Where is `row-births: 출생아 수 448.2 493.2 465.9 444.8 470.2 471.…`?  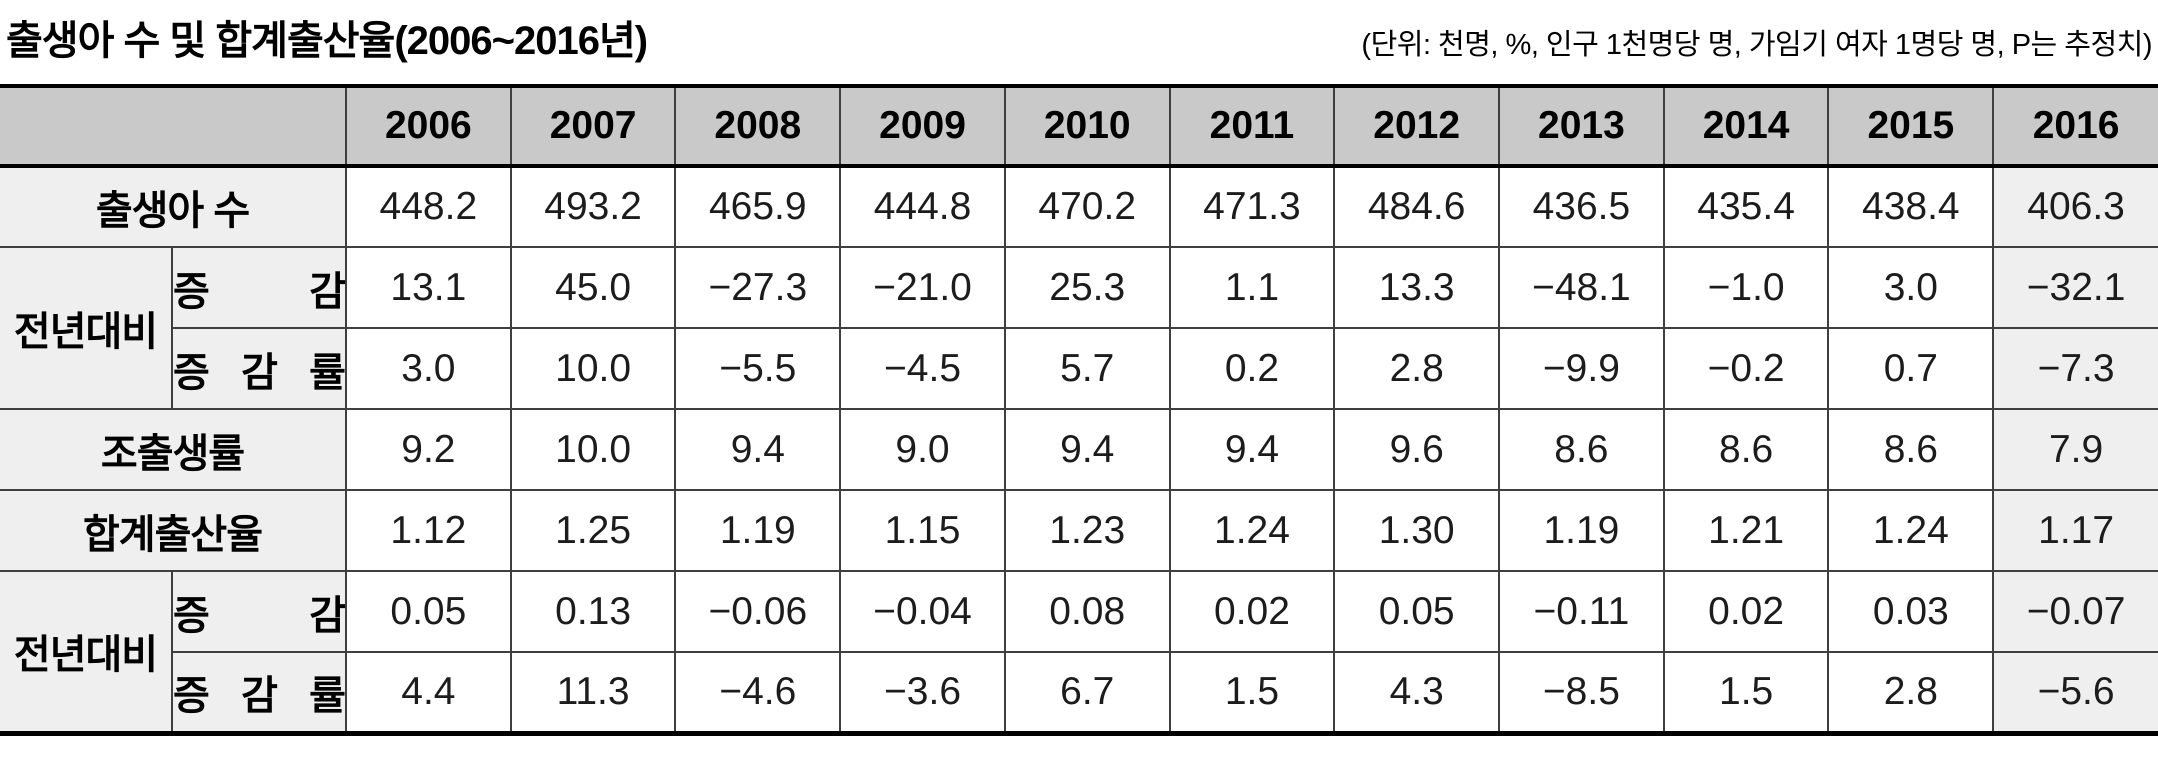 row-births: 출생아 수 448.2 493.2 465.9 444.8 470.2 471.… is located at coordinates (1079, 206).